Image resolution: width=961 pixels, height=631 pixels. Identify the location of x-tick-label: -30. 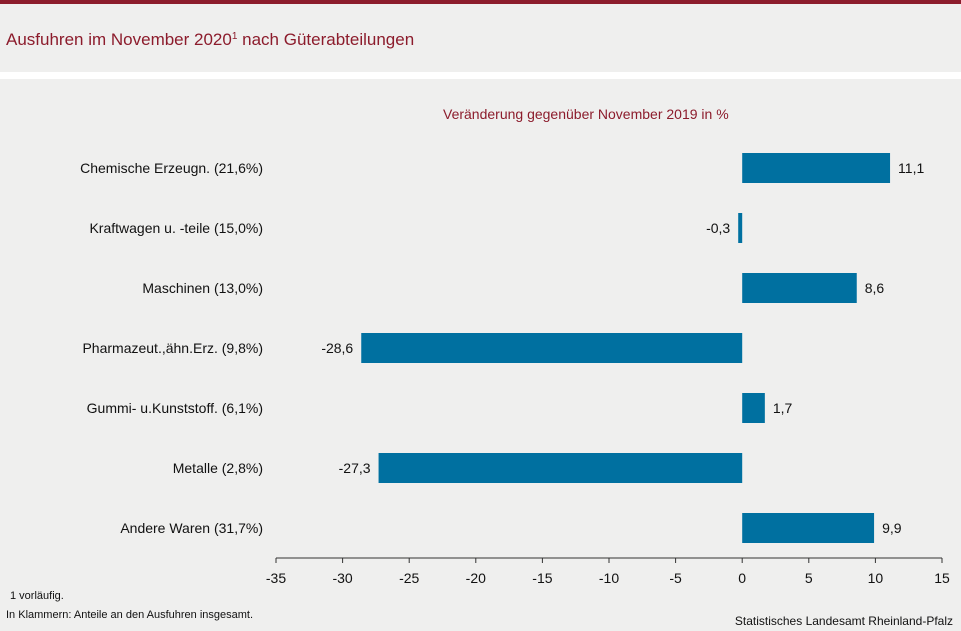
(342, 578).